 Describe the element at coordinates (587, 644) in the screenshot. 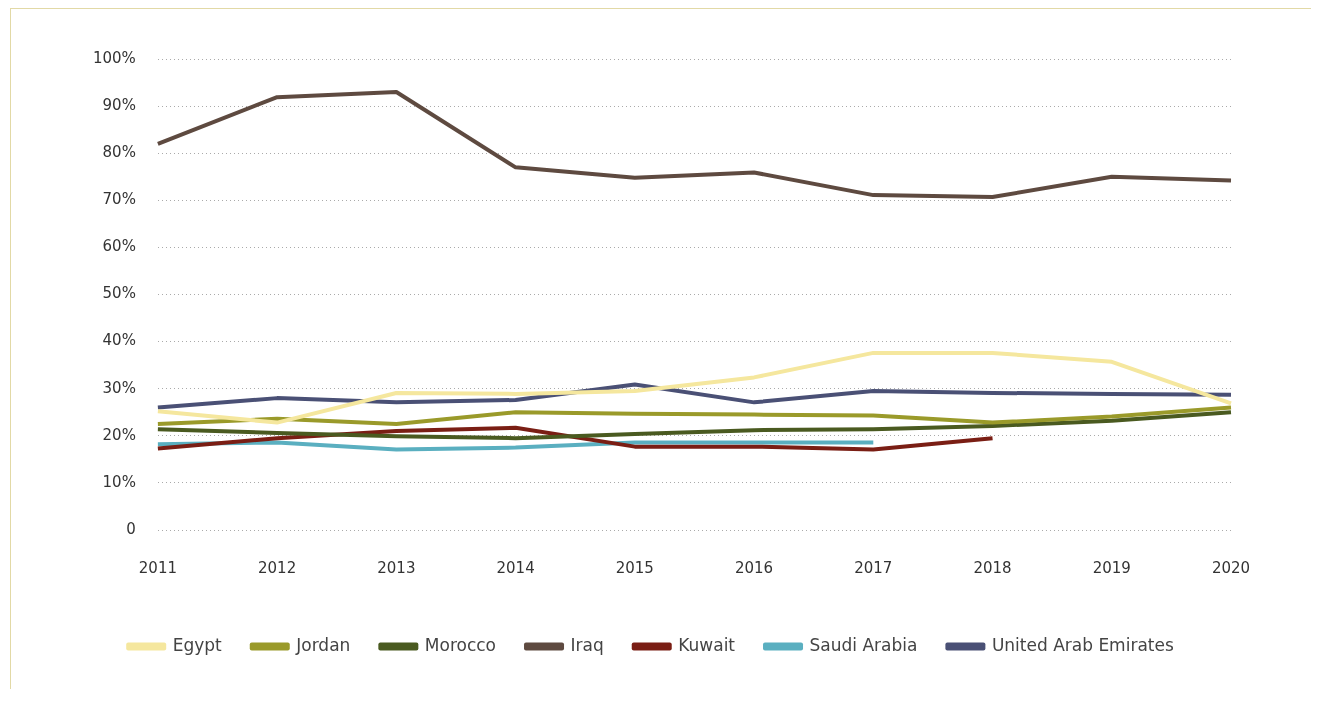

I see `legend-label: Iraq` at that location.